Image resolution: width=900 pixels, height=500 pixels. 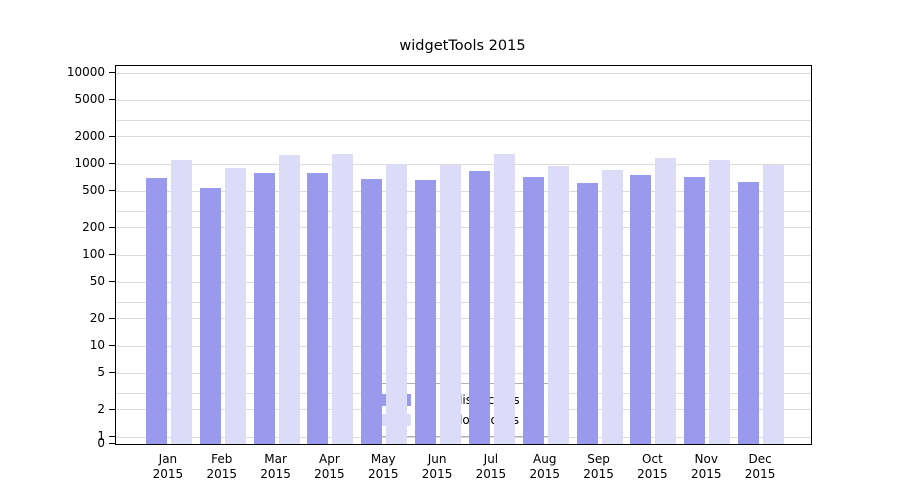 I want to click on bar-downloads-sep, so click(x=612, y=307).